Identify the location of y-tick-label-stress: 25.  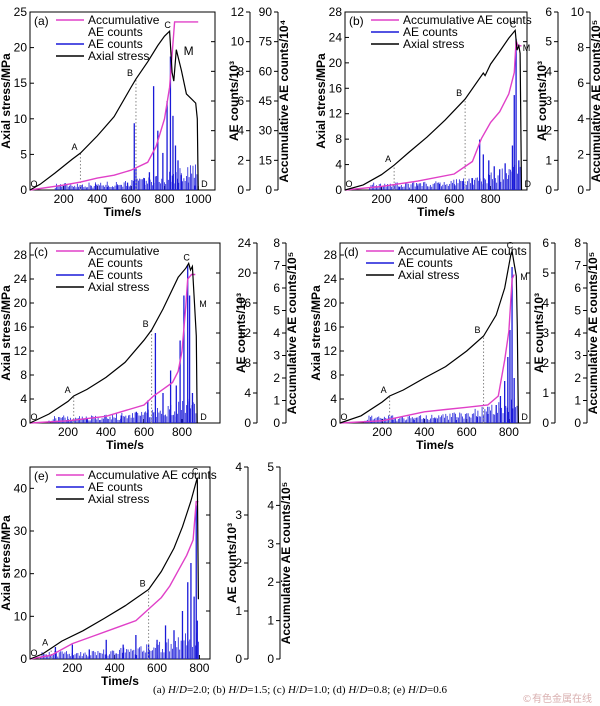
(21, 12).